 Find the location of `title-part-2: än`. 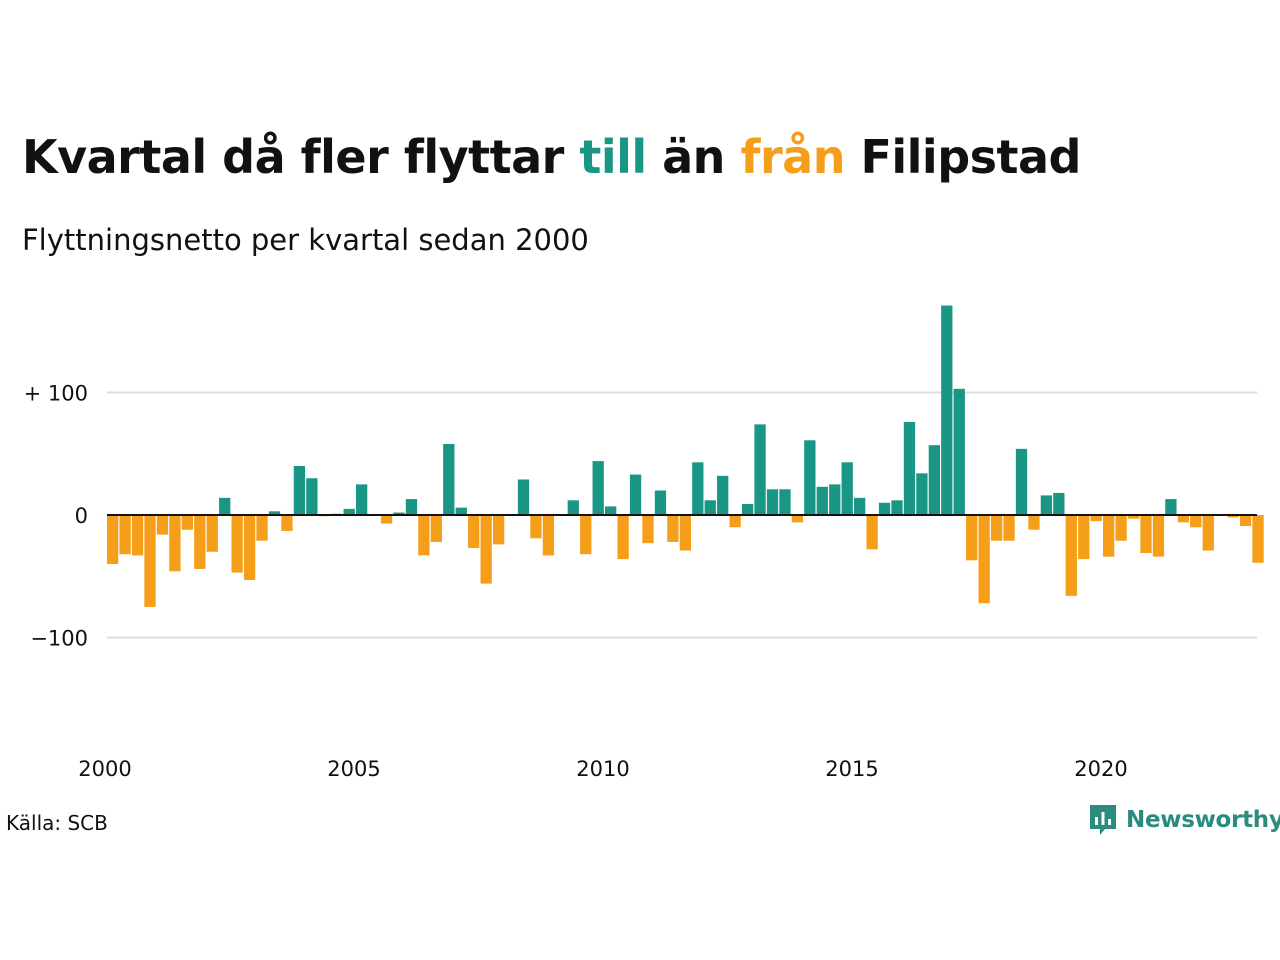

title-part-2: än is located at coordinates (693, 157).